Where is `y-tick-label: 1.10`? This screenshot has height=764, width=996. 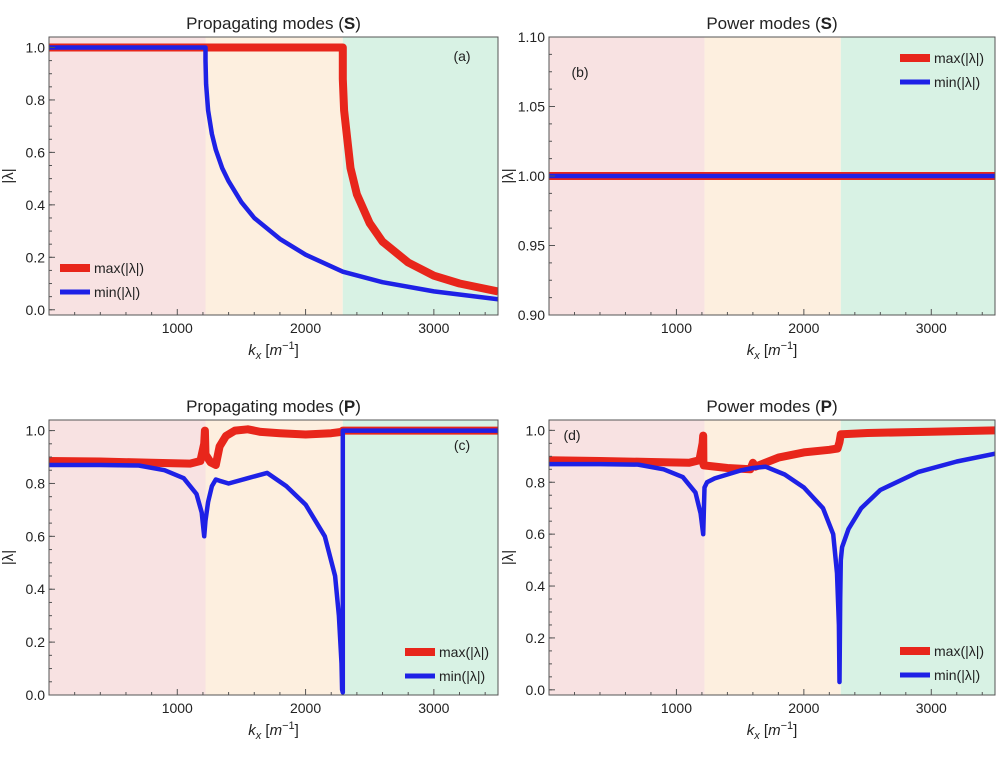 y-tick-label: 1.10 is located at coordinates (531, 37).